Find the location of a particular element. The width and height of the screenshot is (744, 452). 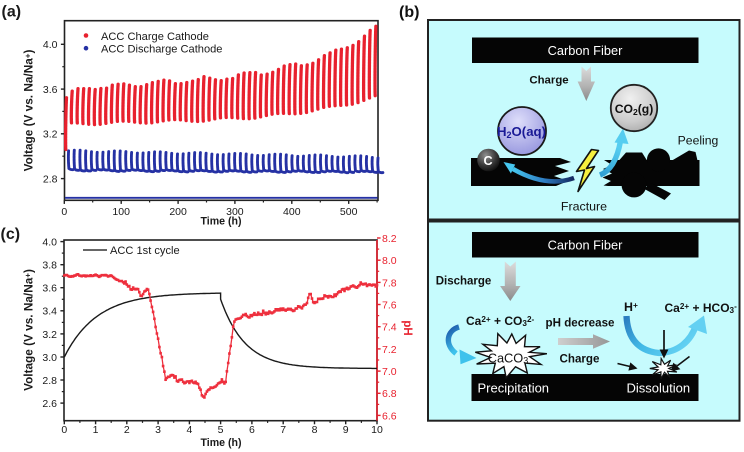

svg-text: 6.8 is located at coordinates (389, 394).